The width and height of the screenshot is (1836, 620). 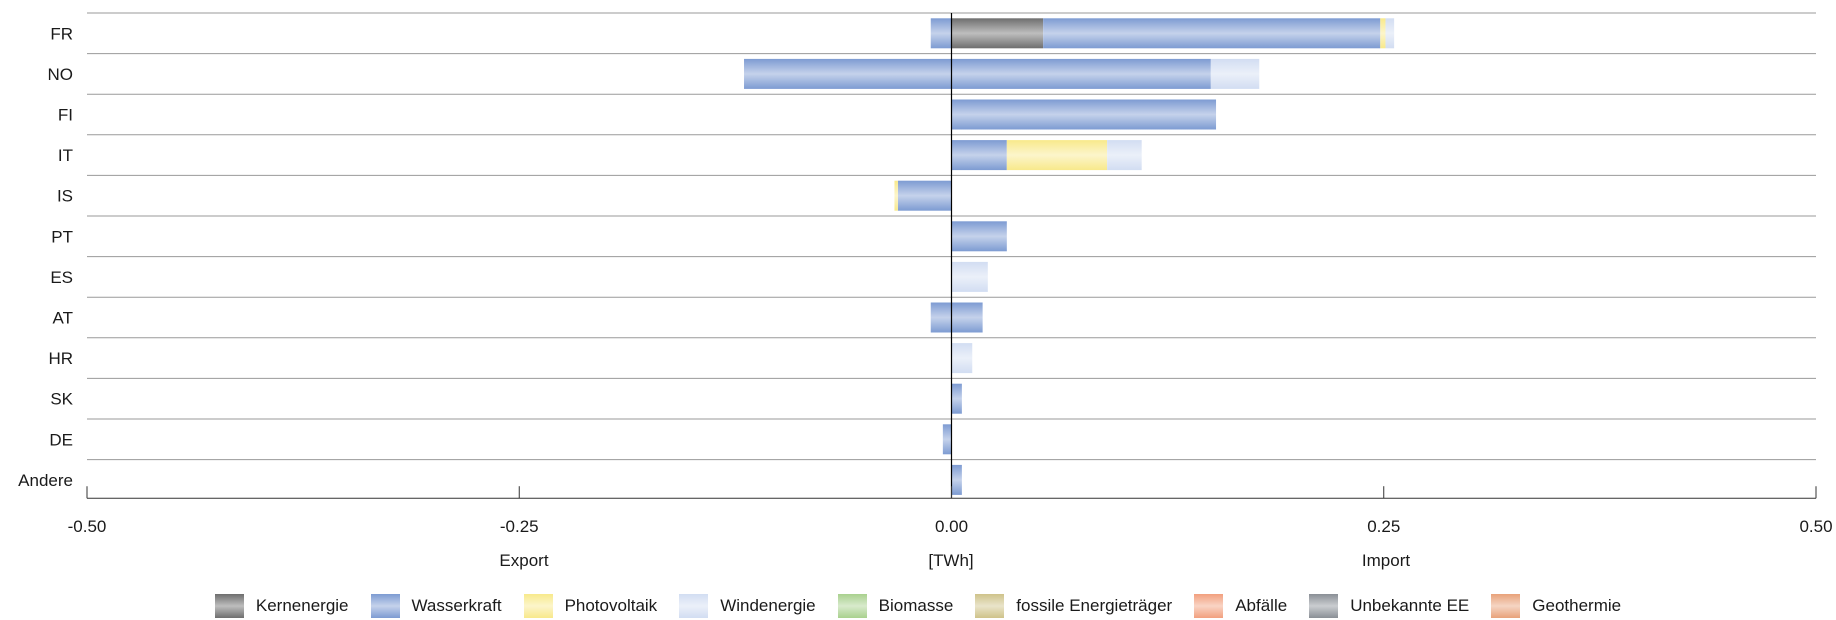 What do you see at coordinates (523, 560) in the screenshot?
I see `export-label: Export` at bounding box center [523, 560].